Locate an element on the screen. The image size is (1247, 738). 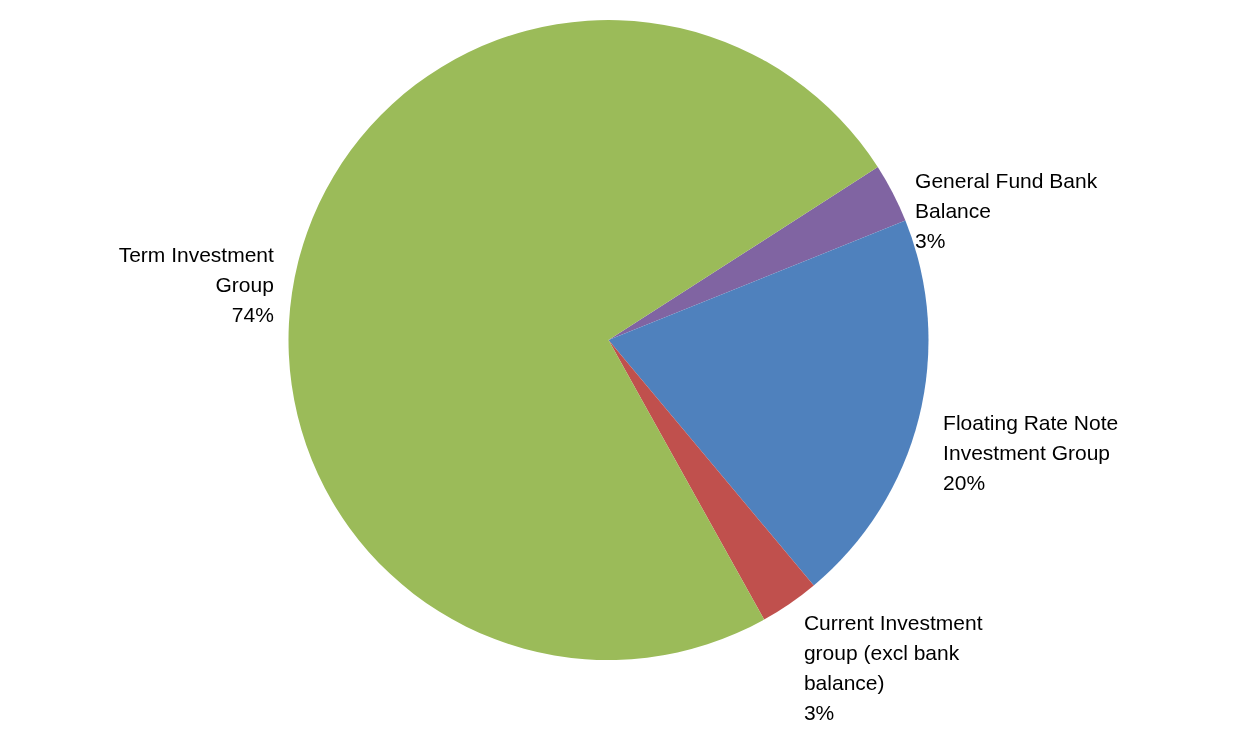
slice-label: Term Investment Group is located at coordinates (196, 269).